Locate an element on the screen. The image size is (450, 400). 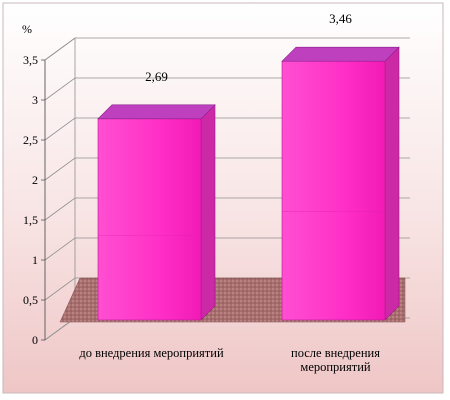
y-tick-label: 0,5 is located at coordinates (30, 300).